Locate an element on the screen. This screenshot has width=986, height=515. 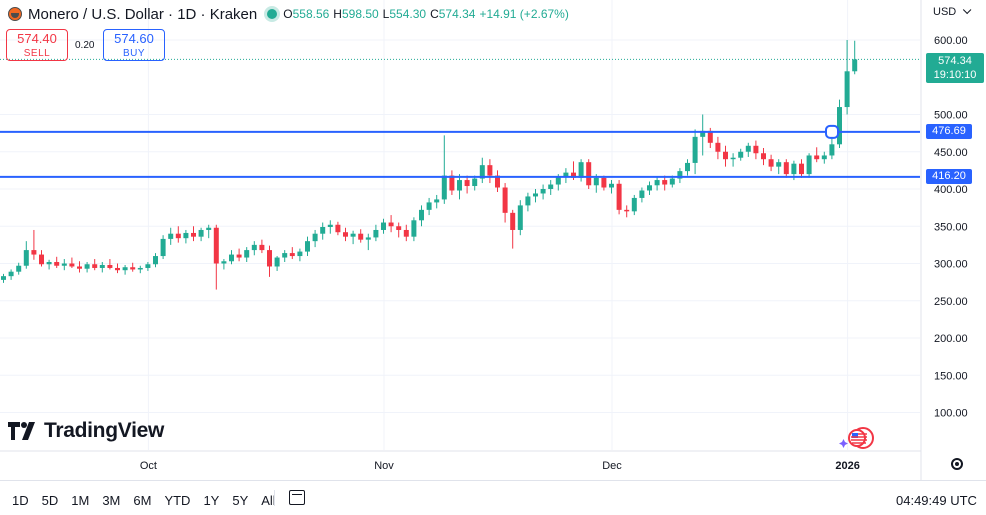
y-tick-label: 100.00 is located at coordinates (951, 414).